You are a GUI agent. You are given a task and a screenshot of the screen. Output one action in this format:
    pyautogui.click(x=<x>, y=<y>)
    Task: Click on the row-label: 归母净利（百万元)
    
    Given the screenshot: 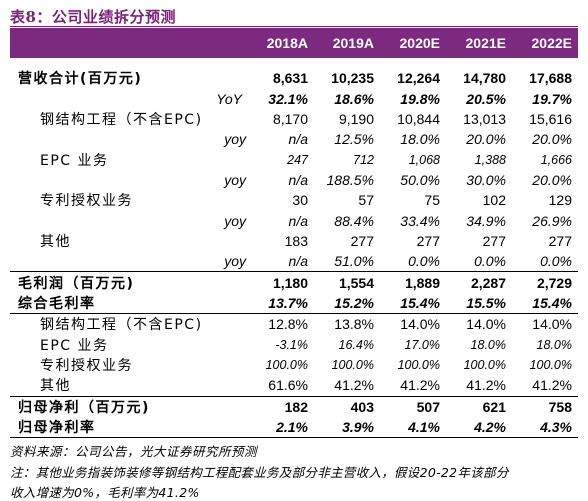 What is the action you would take?
    pyautogui.click(x=129, y=406)
    